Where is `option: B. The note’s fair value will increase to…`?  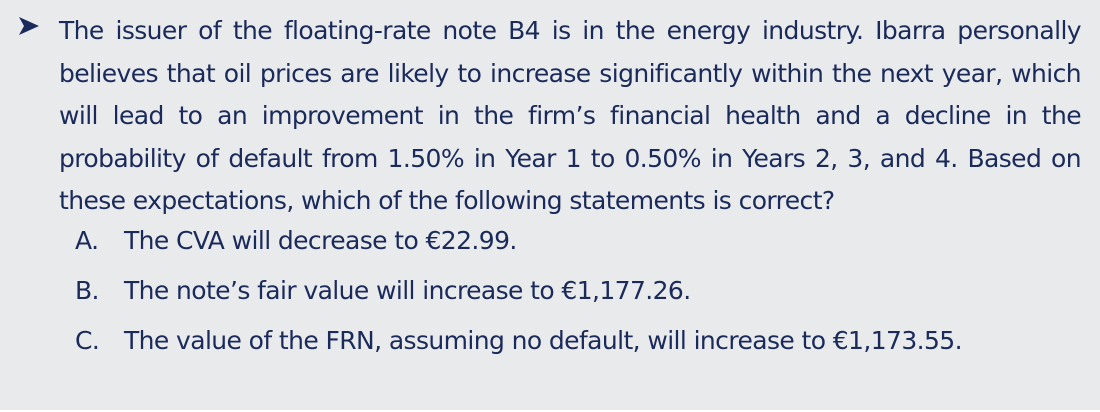 option: B. The note’s fair value will increase to… is located at coordinates (383, 290).